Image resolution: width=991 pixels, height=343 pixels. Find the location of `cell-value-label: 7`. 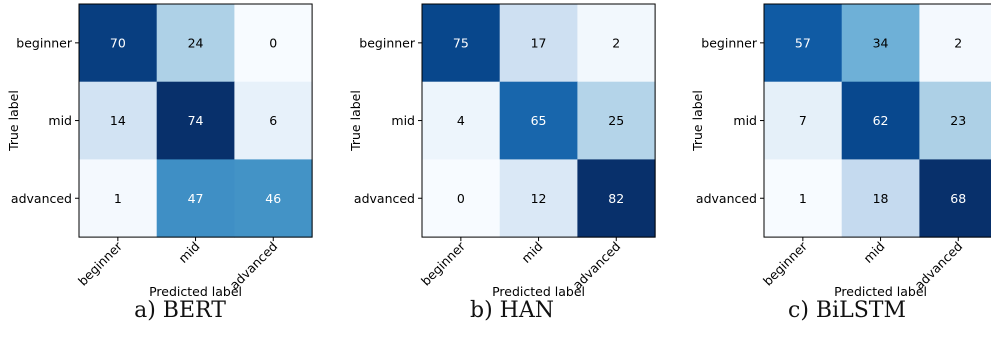

cell-value-label: 7 is located at coordinates (803, 120).